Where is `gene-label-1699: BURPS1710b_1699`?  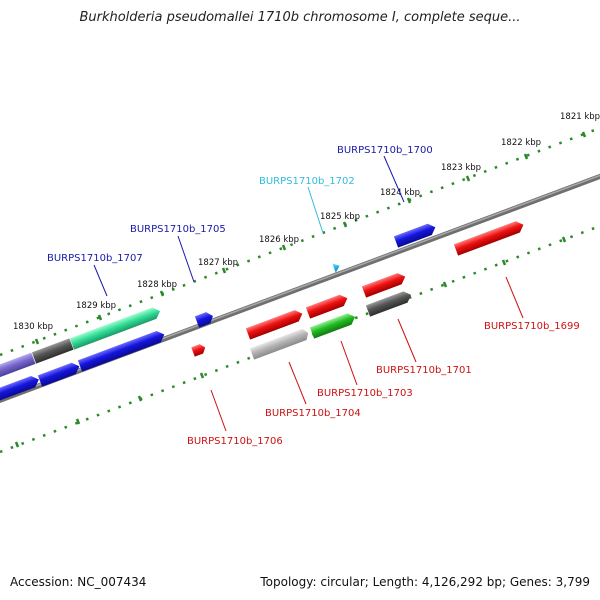 gene-label-1699: BURPS1710b_1699 is located at coordinates (532, 326).